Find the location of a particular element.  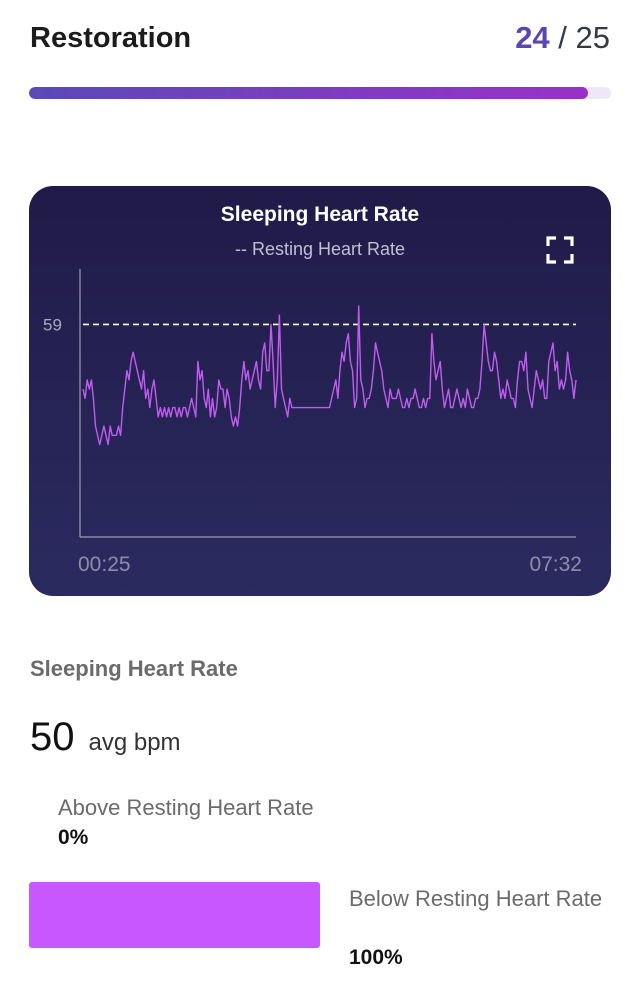

score-value: 24 is located at coordinates (532, 37).